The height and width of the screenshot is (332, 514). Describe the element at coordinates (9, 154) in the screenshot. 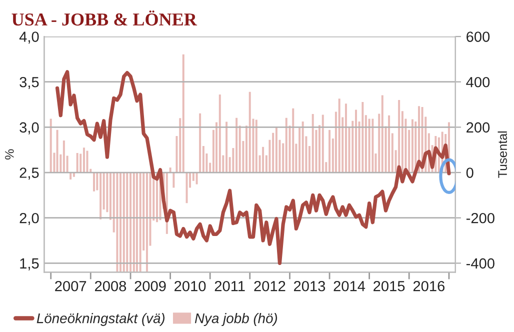

I see `y-axis-title: %` at that location.